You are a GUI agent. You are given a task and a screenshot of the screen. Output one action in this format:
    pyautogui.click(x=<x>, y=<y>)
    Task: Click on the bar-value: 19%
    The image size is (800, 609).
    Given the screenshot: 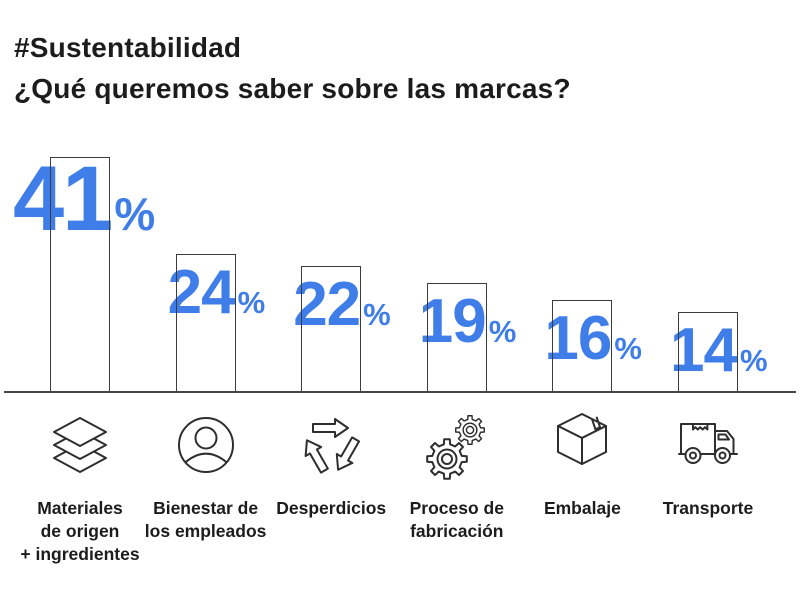 What is the action you would take?
    pyautogui.click(x=468, y=322)
    